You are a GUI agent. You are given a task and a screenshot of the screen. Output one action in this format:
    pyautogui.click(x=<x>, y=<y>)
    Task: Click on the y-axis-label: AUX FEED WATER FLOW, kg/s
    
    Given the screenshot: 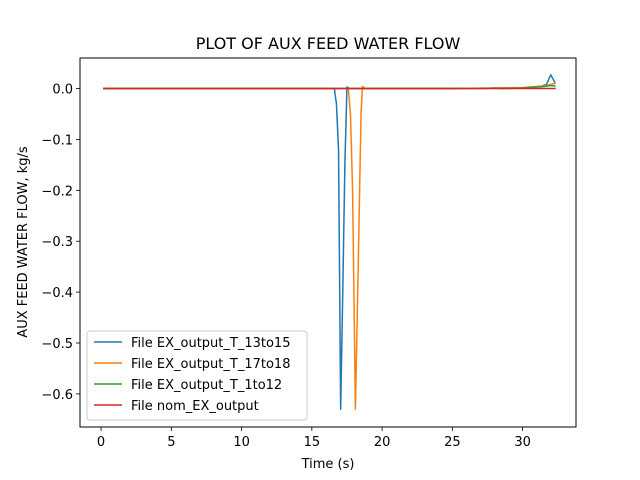 What is the action you would take?
    pyautogui.click(x=23, y=242)
    